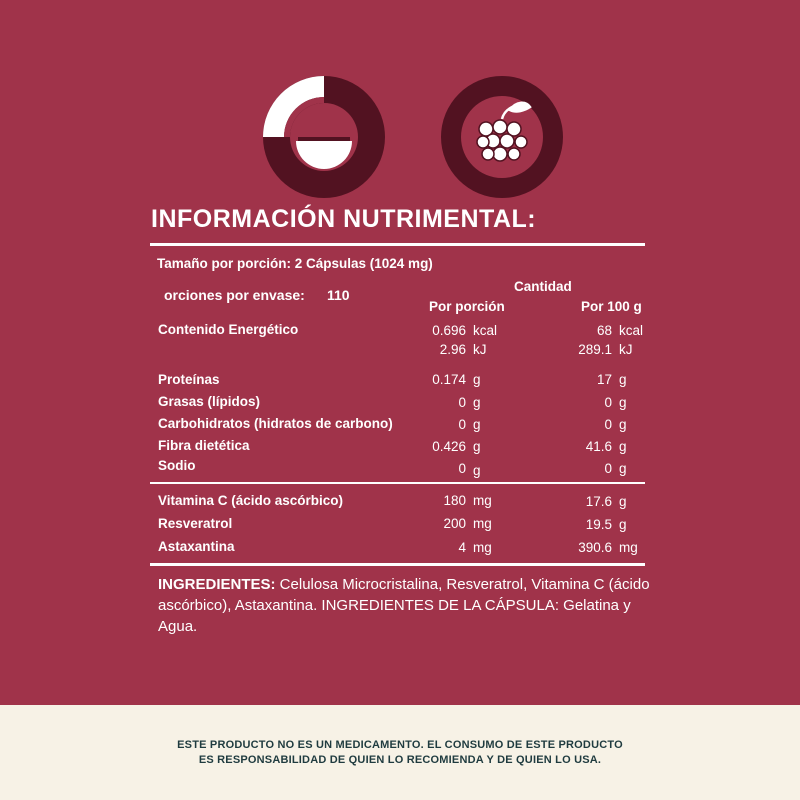 The image size is (800, 800). What do you see at coordinates (397, 483) in the screenshot?
I see `section-divider` at bounding box center [397, 483].